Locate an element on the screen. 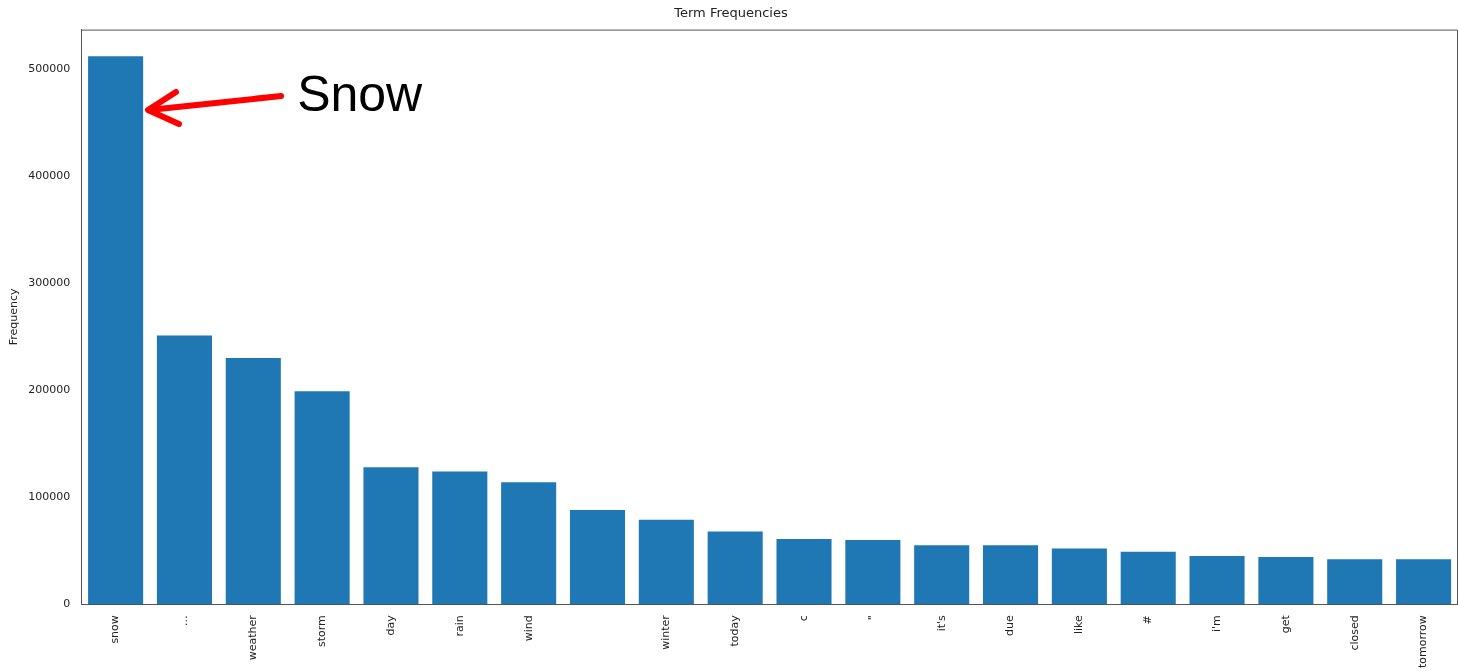 This screenshot has height=671, width=1458. y-axis-title: Frequency is located at coordinates (14, 316).